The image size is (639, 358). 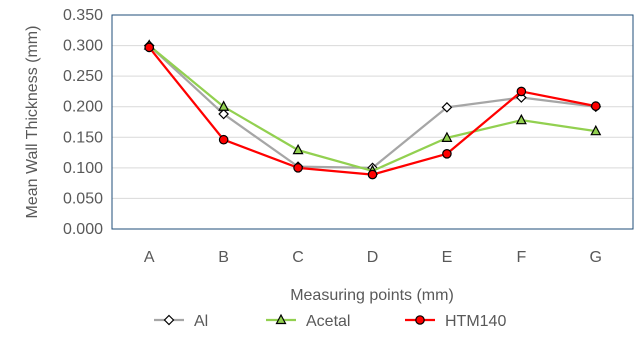 What do you see at coordinates (372, 295) in the screenshot?
I see `x-axis-title: Measuring points (mm)` at bounding box center [372, 295].